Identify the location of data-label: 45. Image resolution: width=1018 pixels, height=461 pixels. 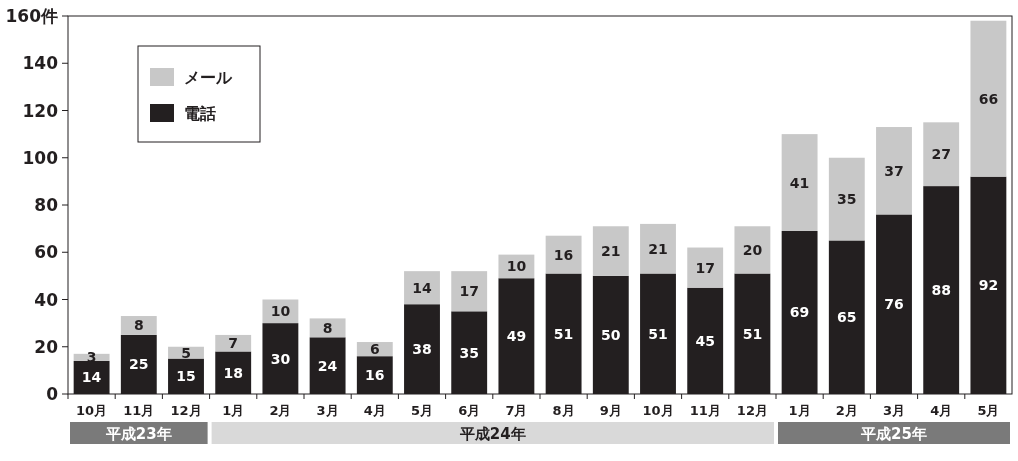
(705, 340).